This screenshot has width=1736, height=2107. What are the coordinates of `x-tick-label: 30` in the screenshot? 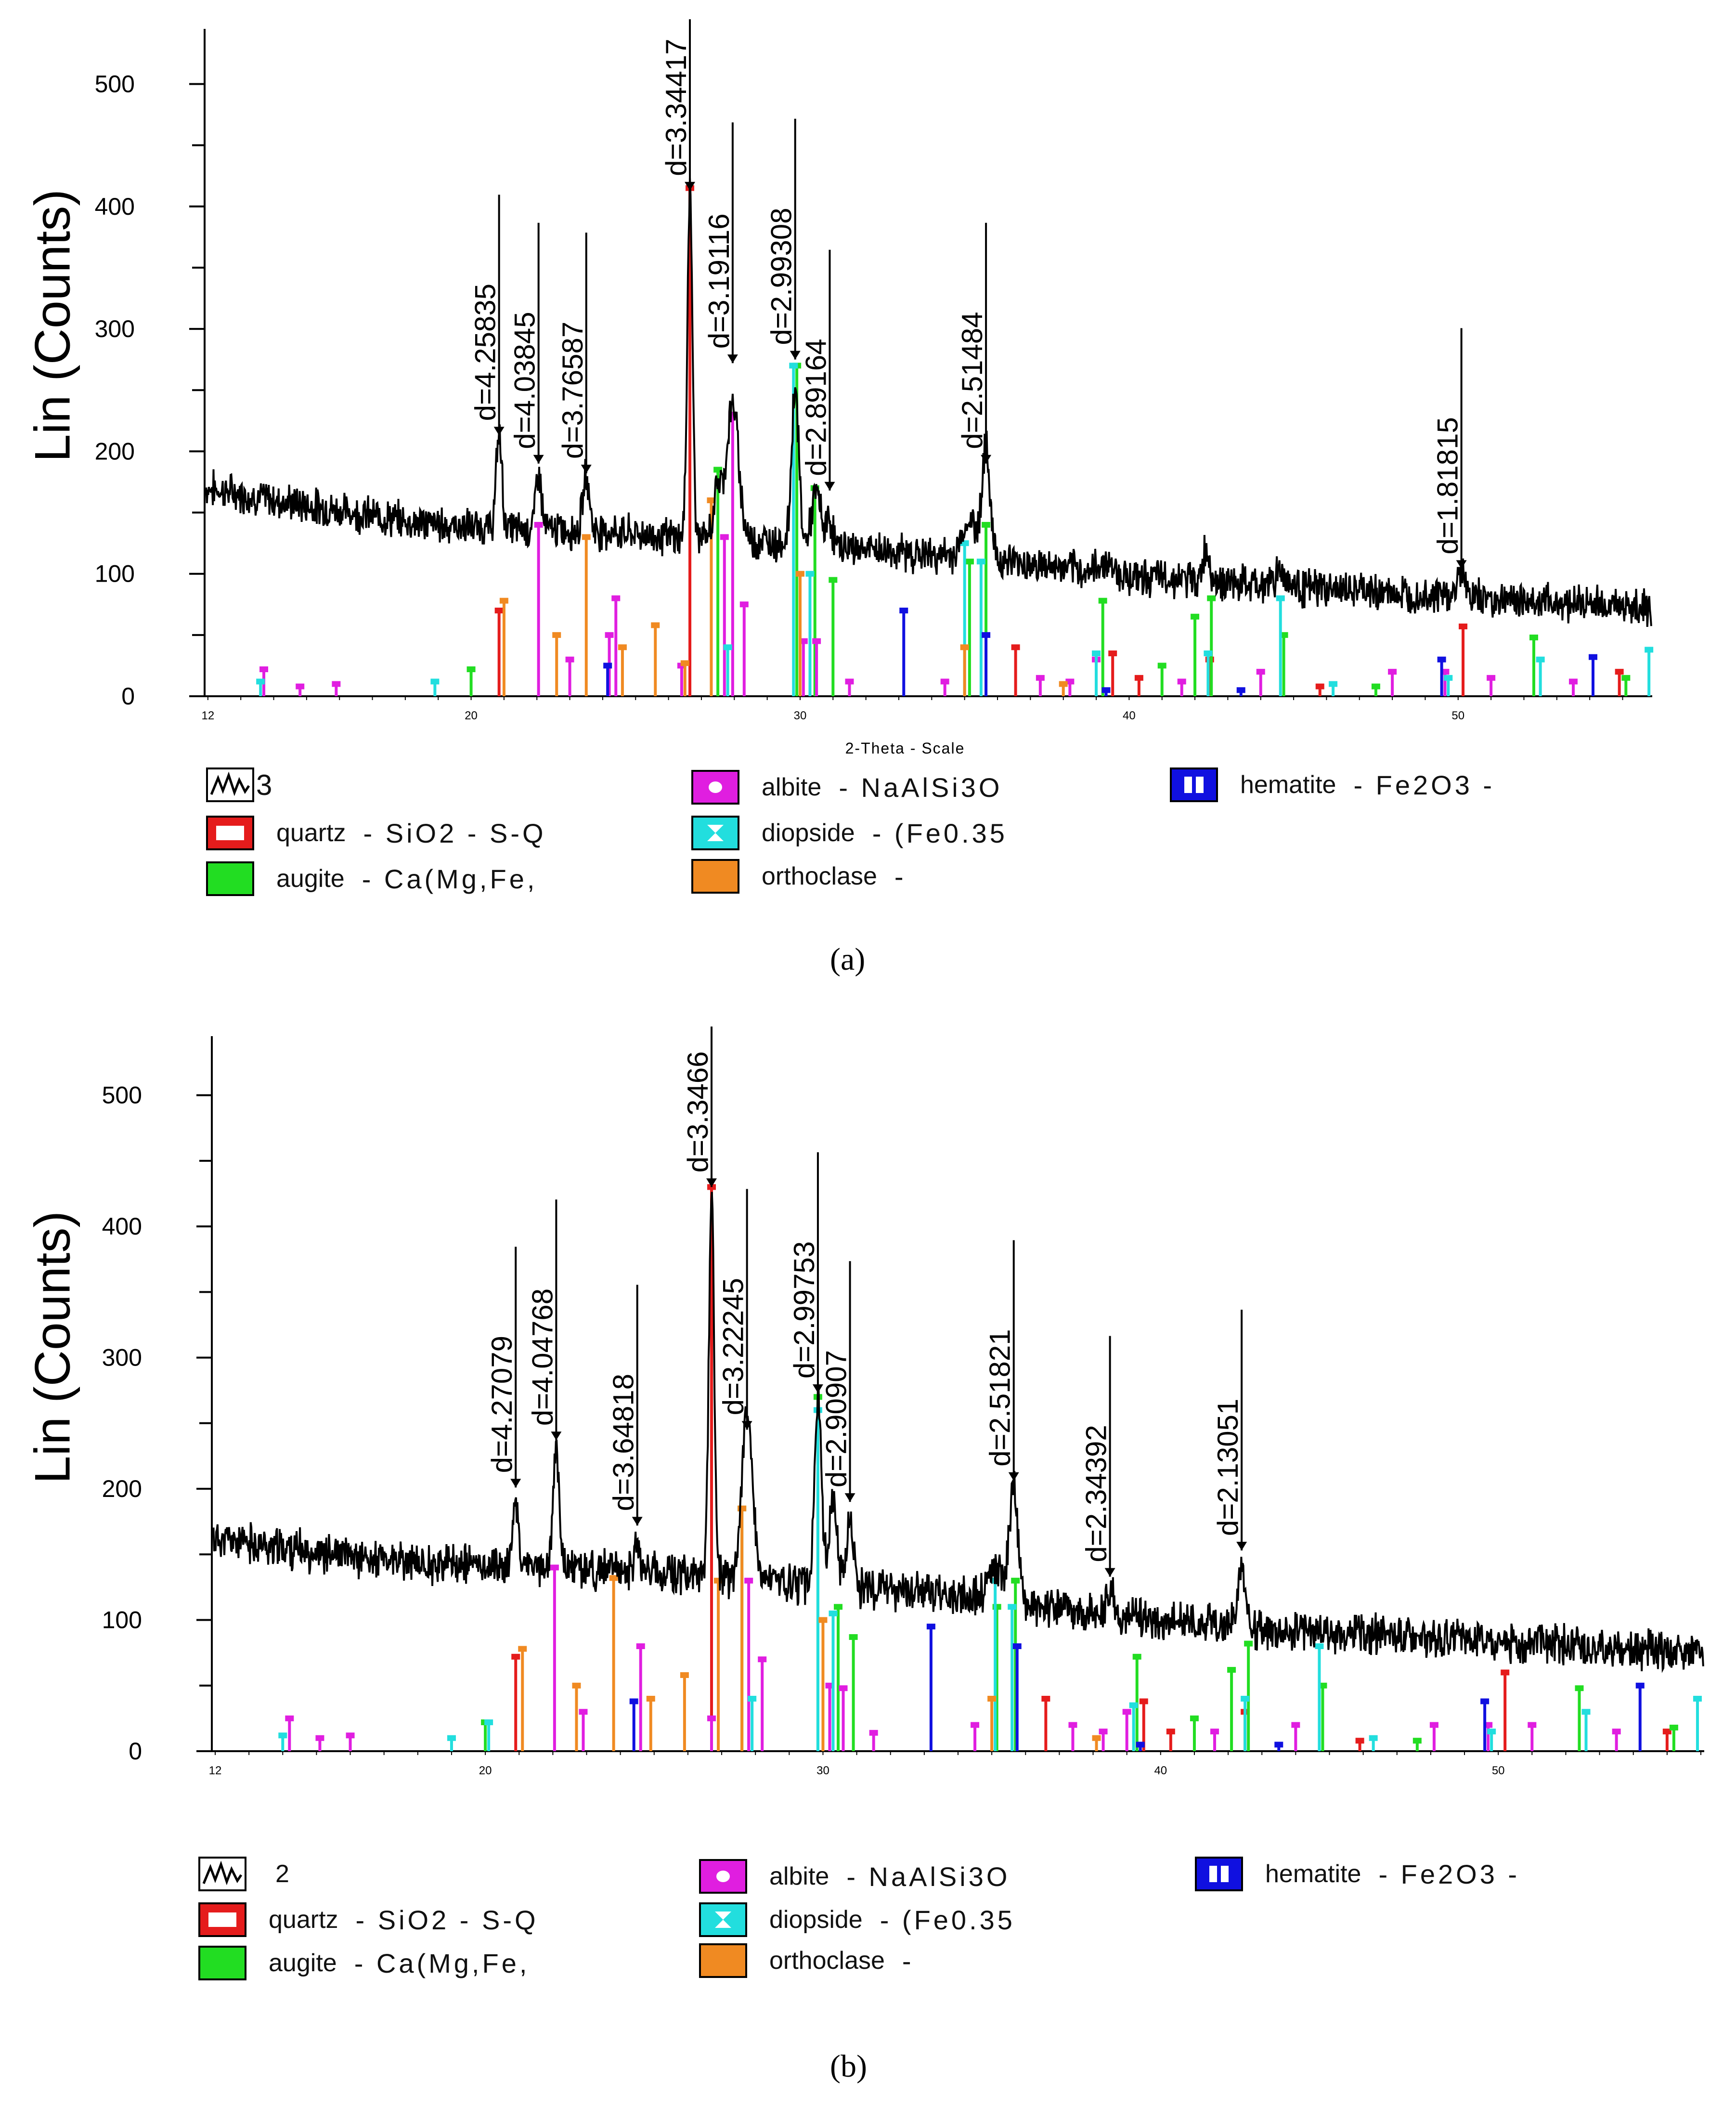 It's located at (823, 1770).